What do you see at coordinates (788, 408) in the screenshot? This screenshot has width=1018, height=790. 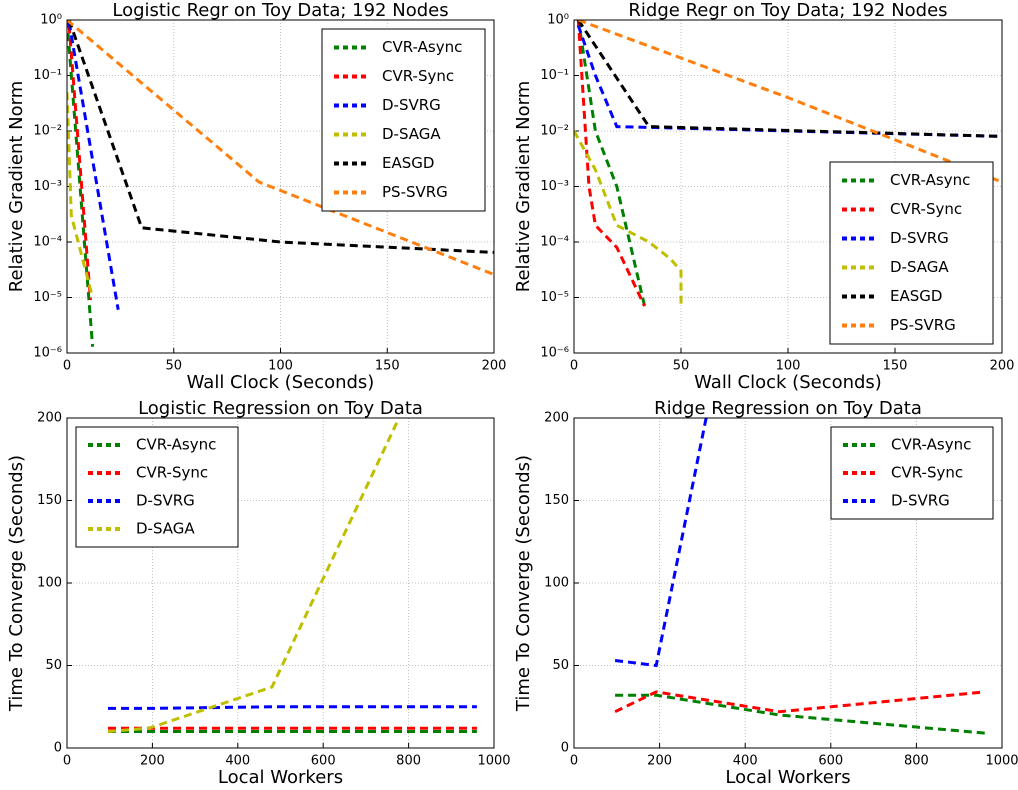 I see `chart-title: Ridge Regression on Toy Data` at bounding box center [788, 408].